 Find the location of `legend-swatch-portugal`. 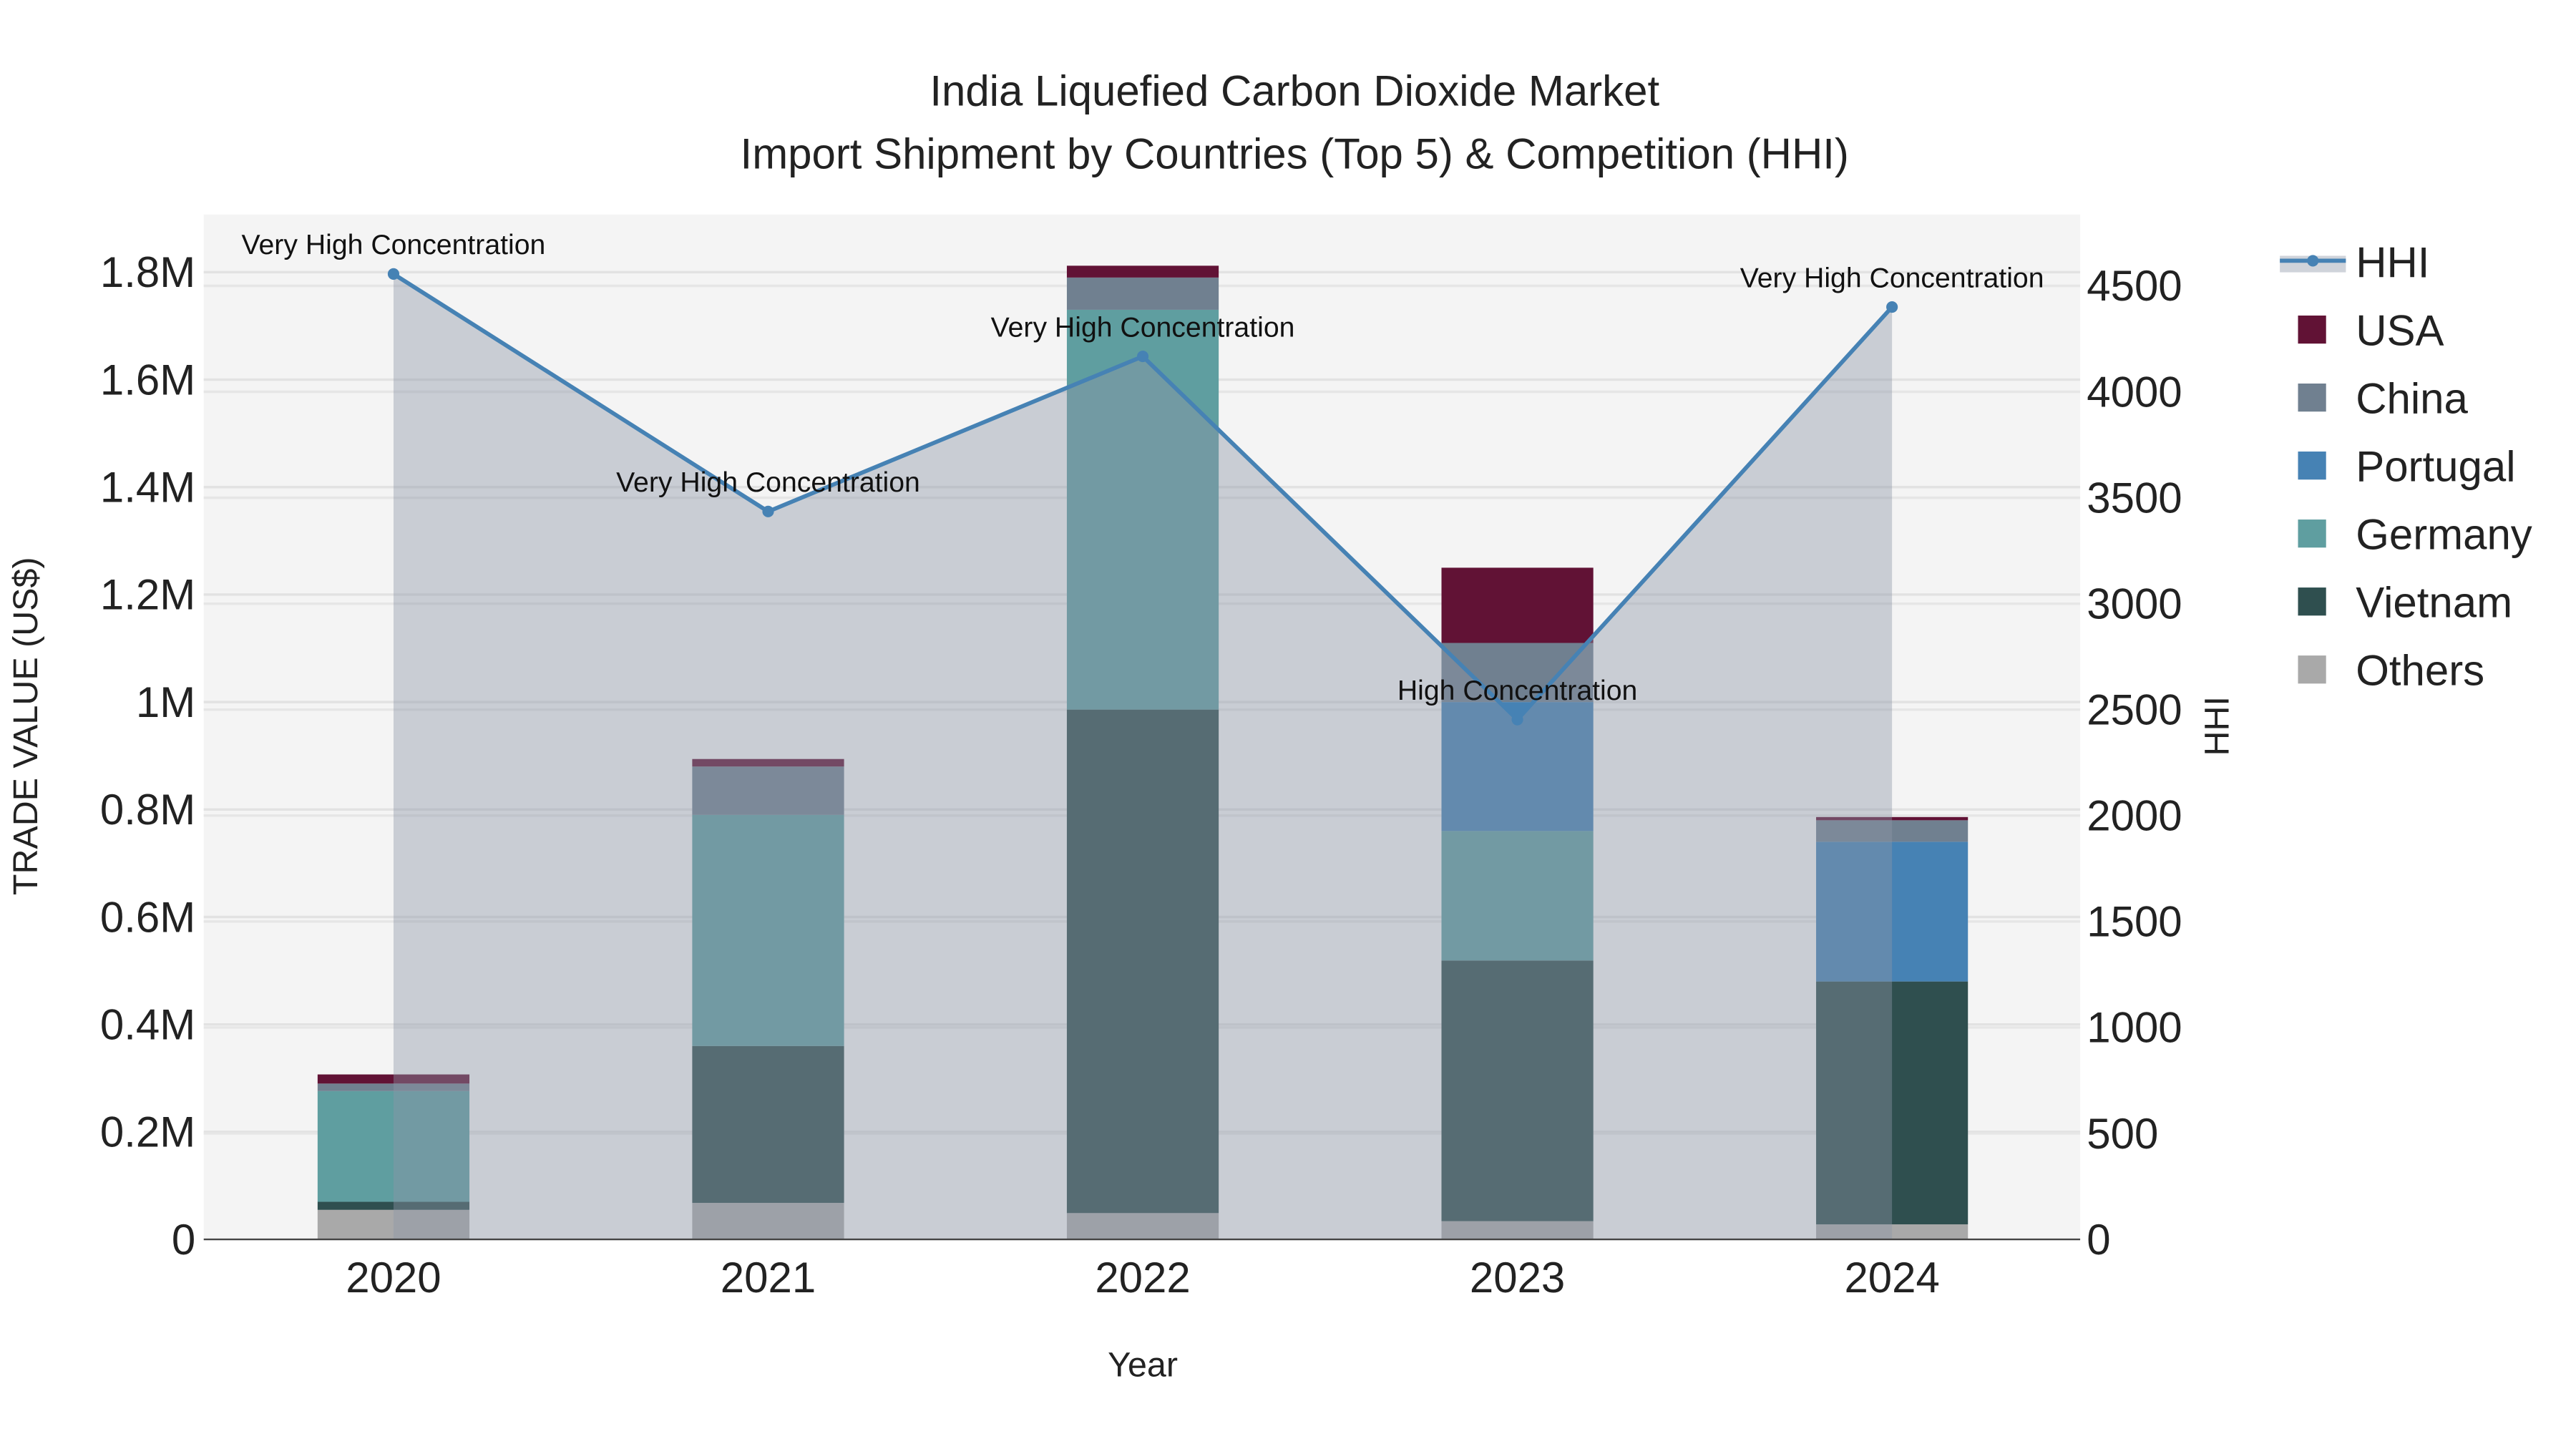

legend-swatch-portugal is located at coordinates (2312, 466).